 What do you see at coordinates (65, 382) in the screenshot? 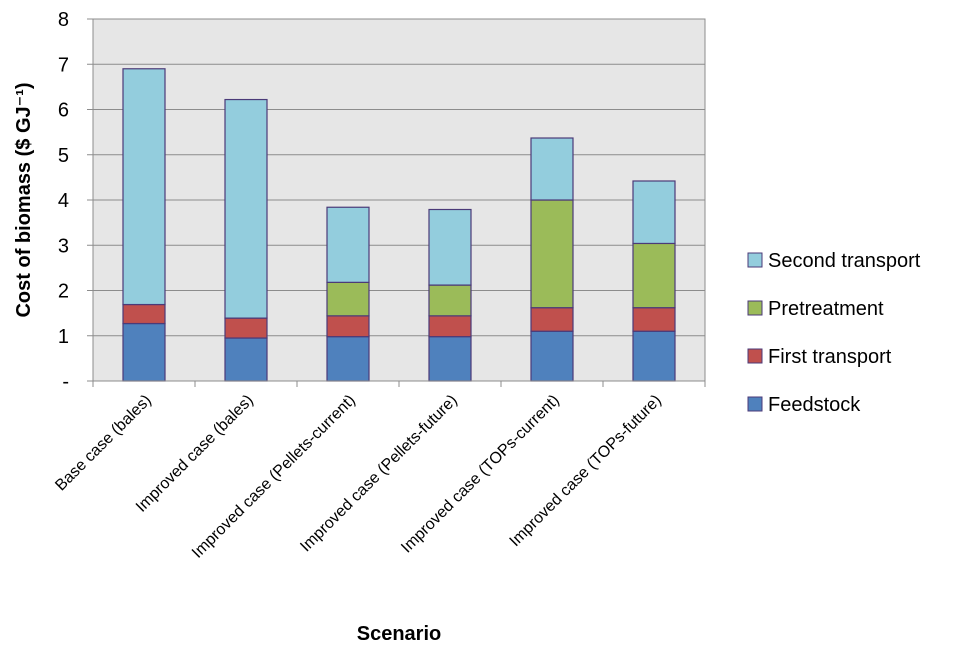
I see `y-tick-label: -` at bounding box center [65, 382].